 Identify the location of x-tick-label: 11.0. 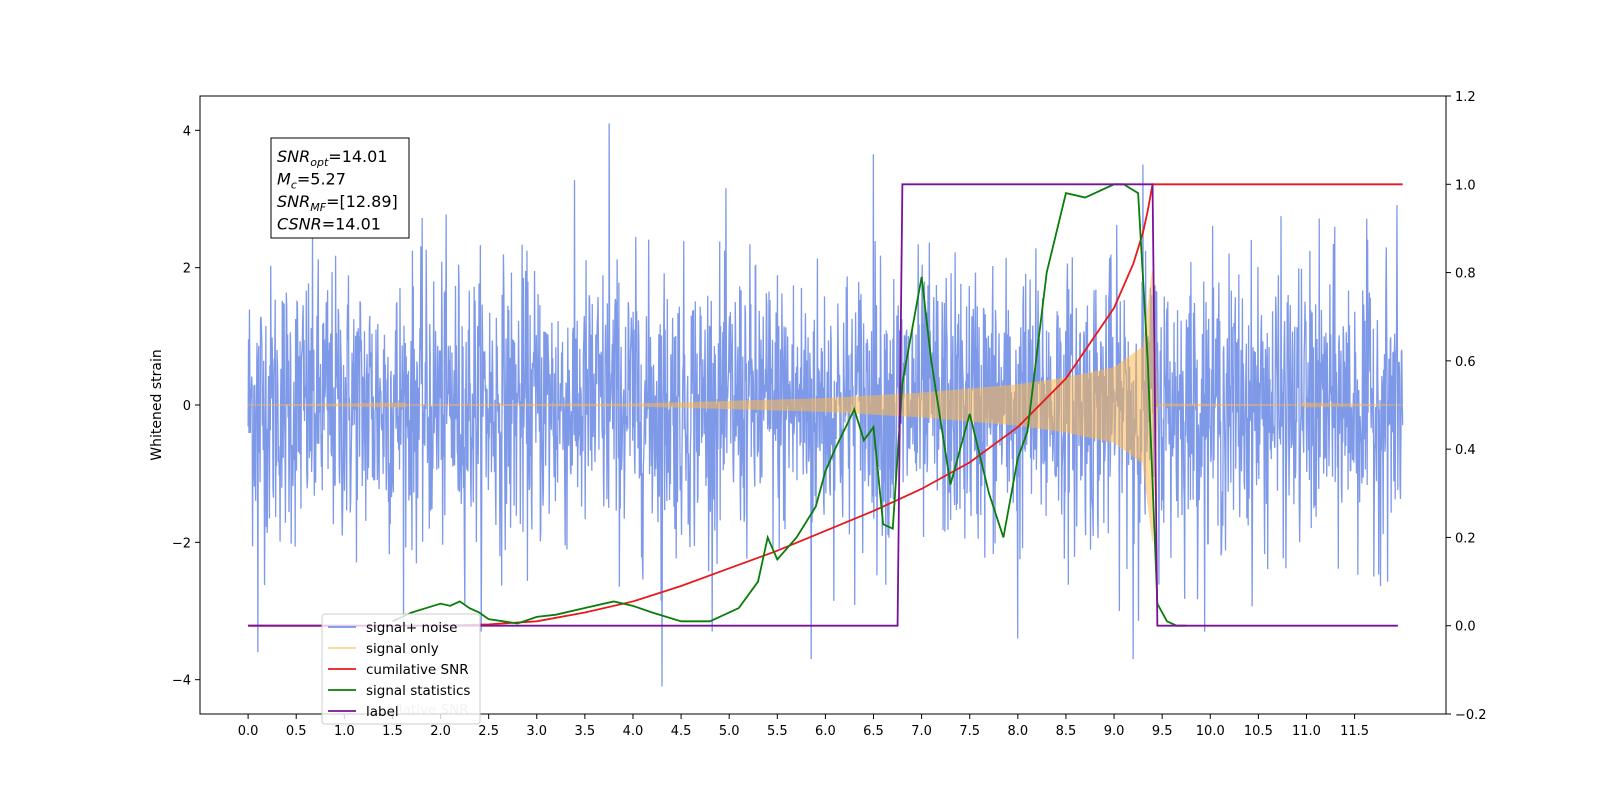
(1306, 731).